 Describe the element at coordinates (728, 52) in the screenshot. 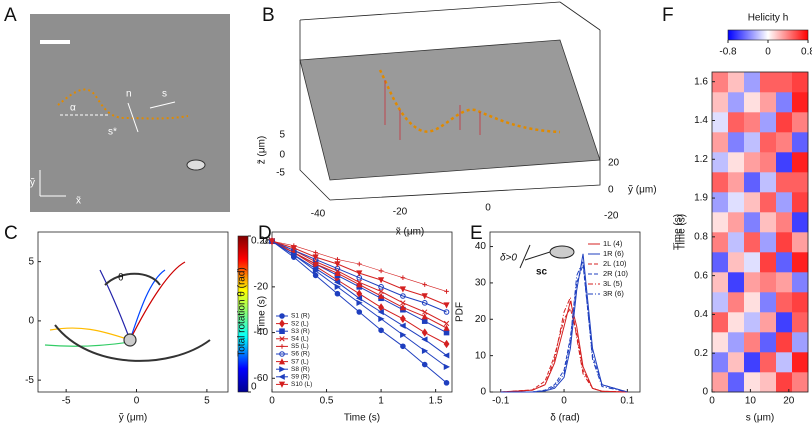

I see `colorbar-tick-label: -0.8` at that location.